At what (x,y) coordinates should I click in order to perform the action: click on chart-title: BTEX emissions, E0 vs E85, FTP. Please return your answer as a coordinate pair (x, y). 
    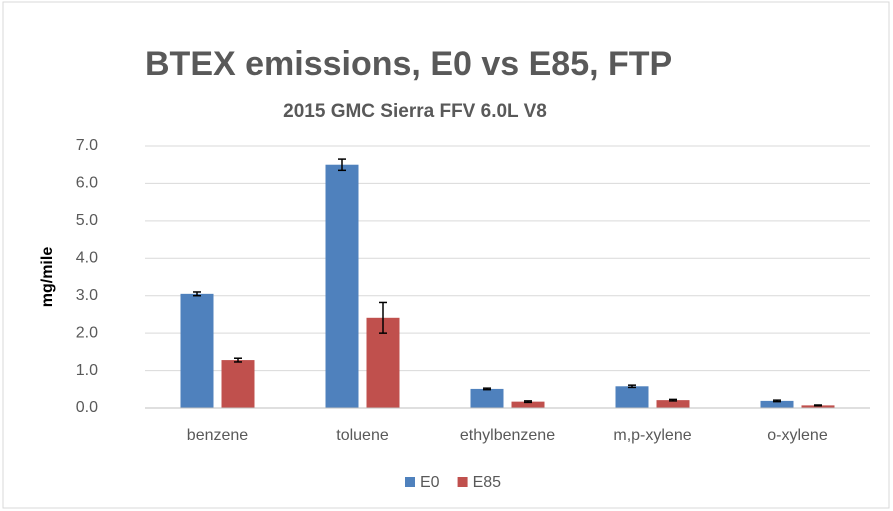
    Looking at the image, I should click on (408, 64).